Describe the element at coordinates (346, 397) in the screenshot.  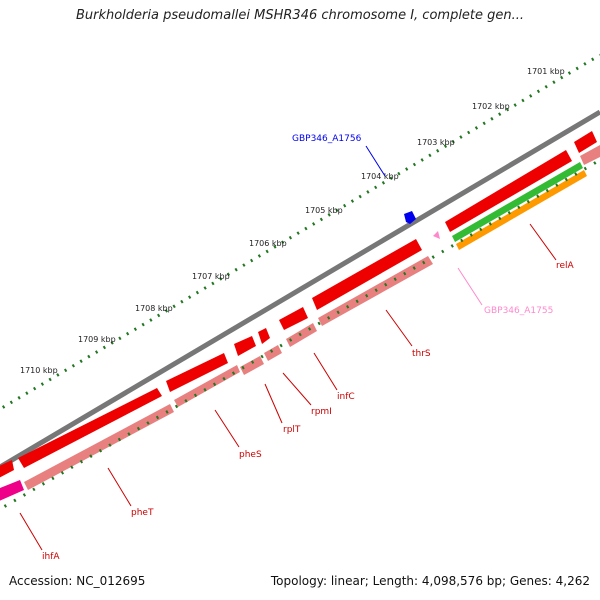
I see `label-infc: infC` at that location.